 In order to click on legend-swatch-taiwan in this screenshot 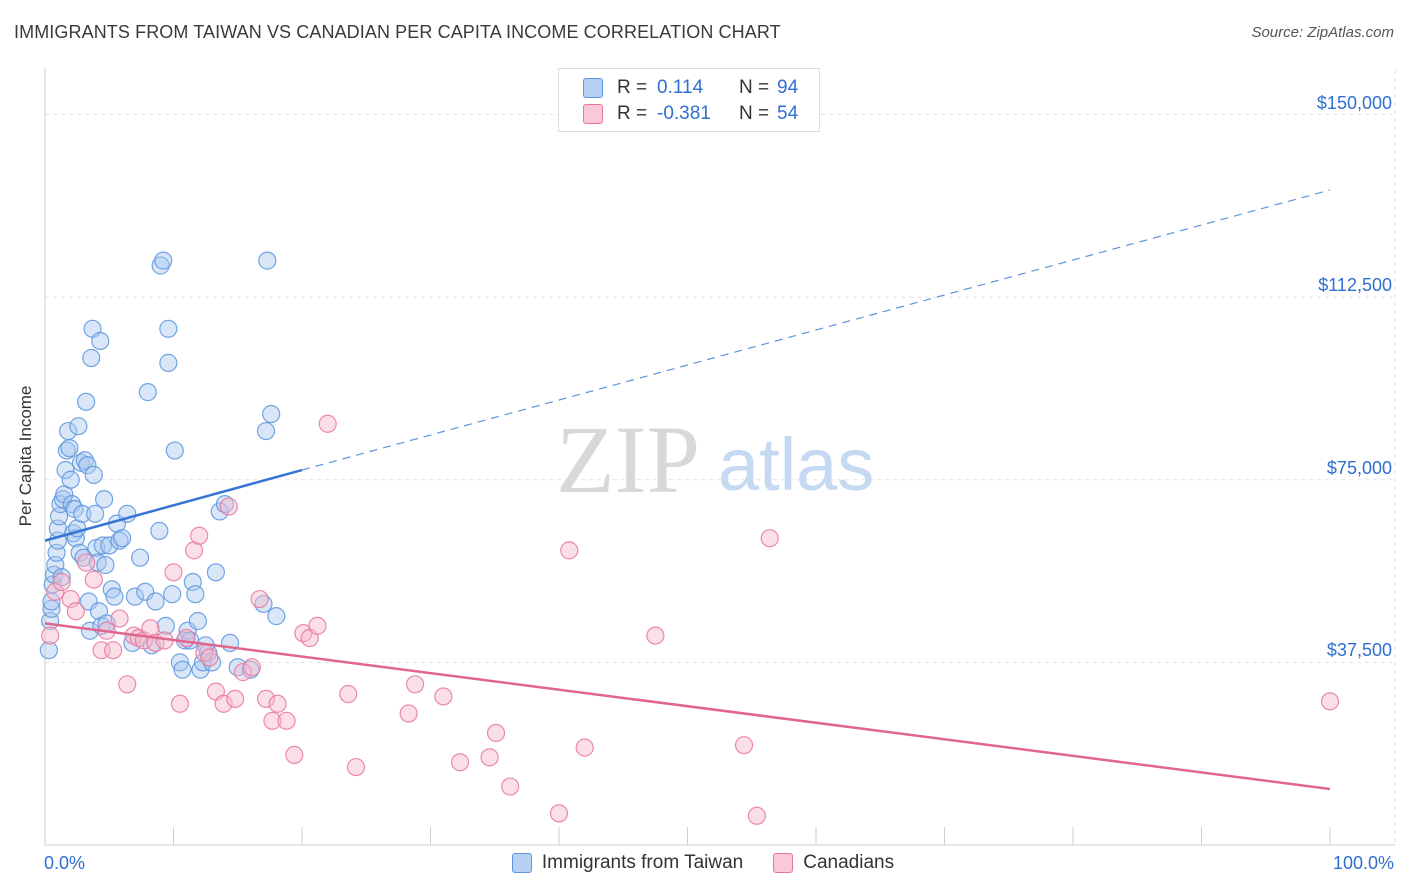, I will do `click(593, 88)`.